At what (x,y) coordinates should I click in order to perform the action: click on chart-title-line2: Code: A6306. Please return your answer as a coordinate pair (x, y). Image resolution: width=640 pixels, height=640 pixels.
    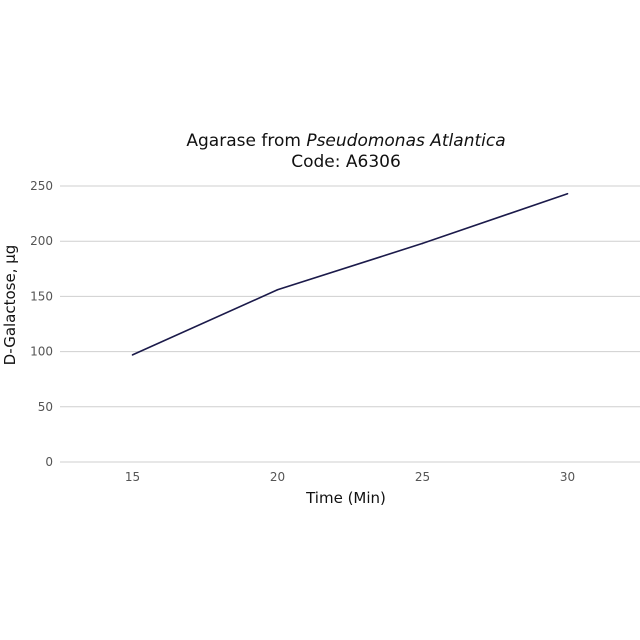
    Looking at the image, I should click on (346, 162).